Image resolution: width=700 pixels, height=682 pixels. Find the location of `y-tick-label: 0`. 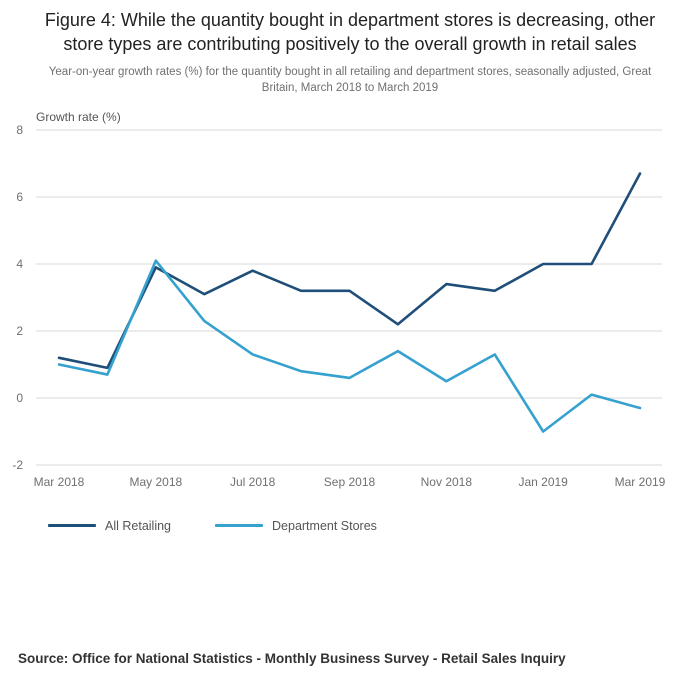

y-tick-label: 0 is located at coordinates (19, 398).